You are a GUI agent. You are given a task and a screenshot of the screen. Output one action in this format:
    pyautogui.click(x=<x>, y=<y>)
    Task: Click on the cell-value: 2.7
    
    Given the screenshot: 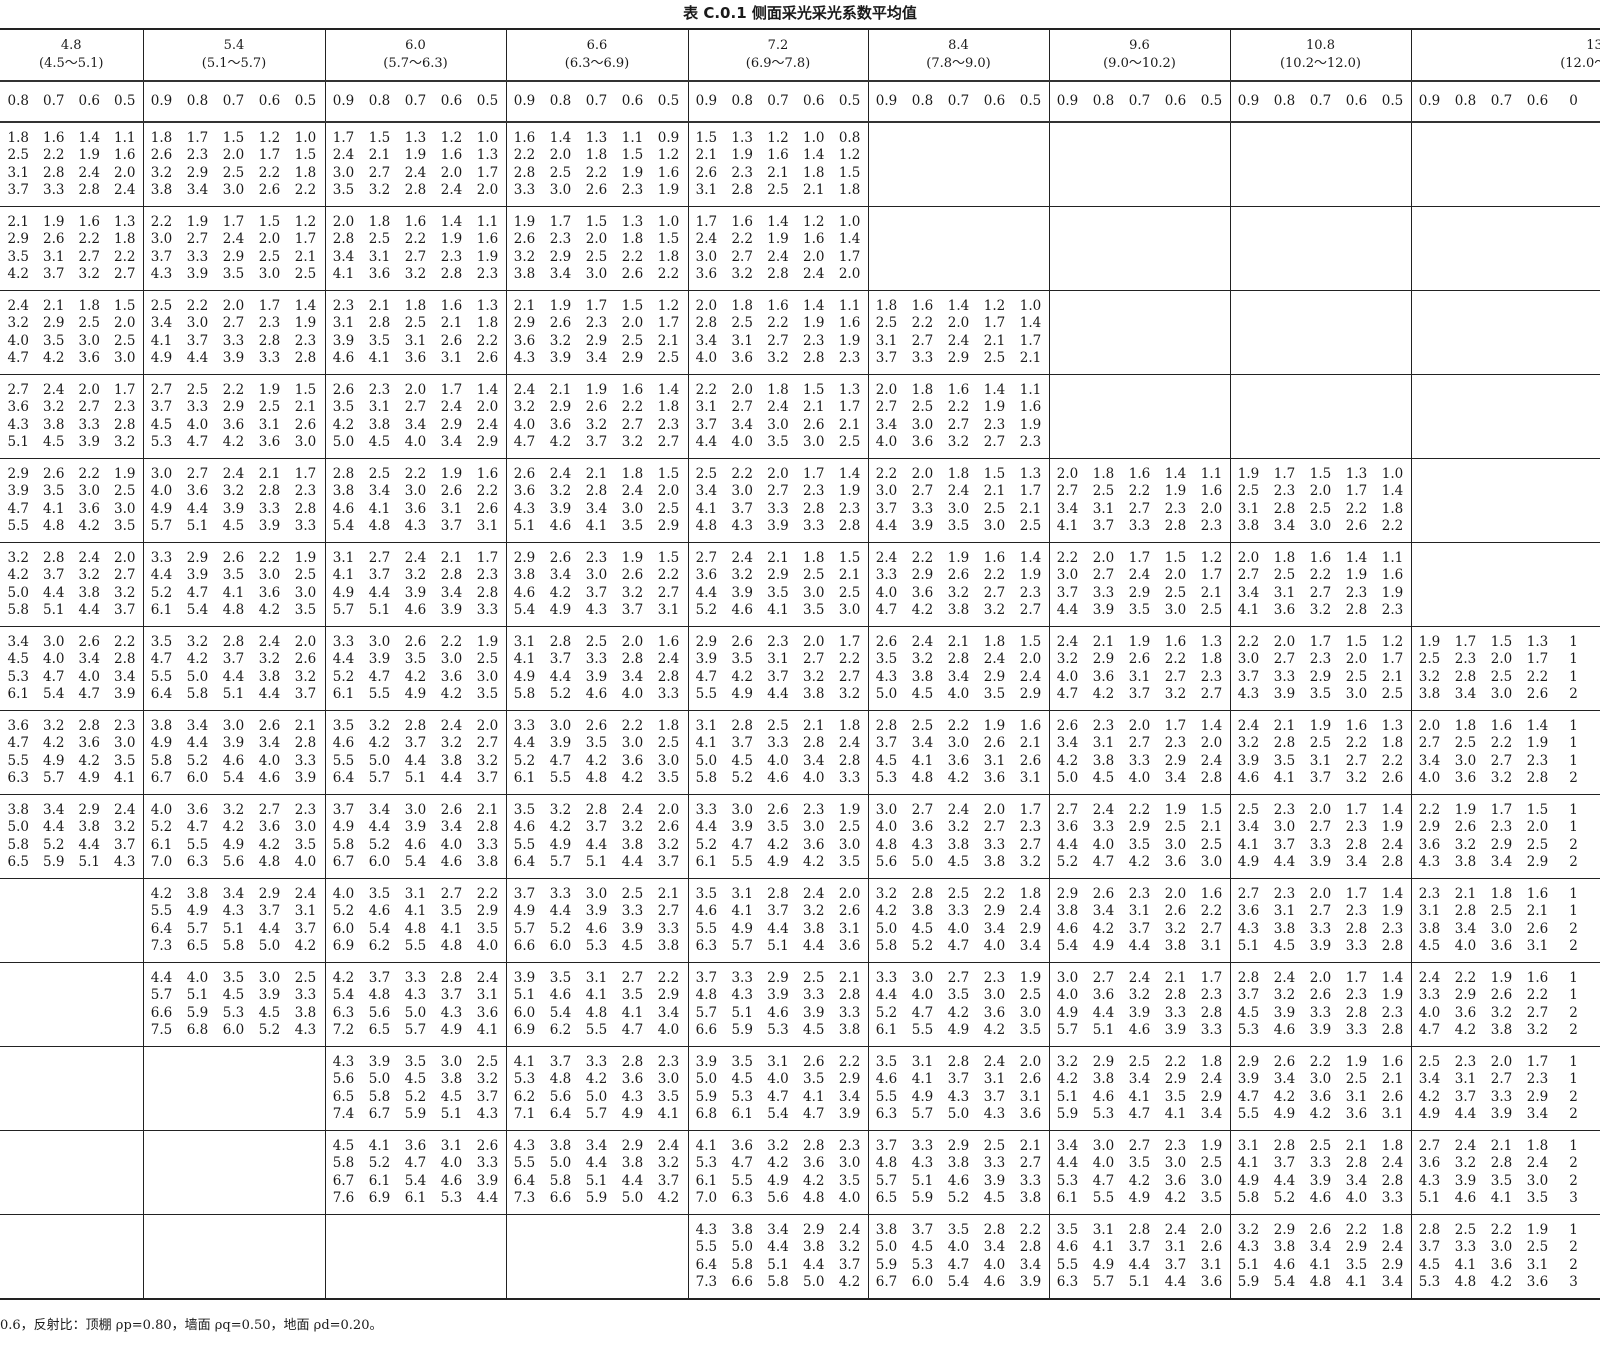 What is the action you would take?
    pyautogui.click(x=1320, y=592)
    